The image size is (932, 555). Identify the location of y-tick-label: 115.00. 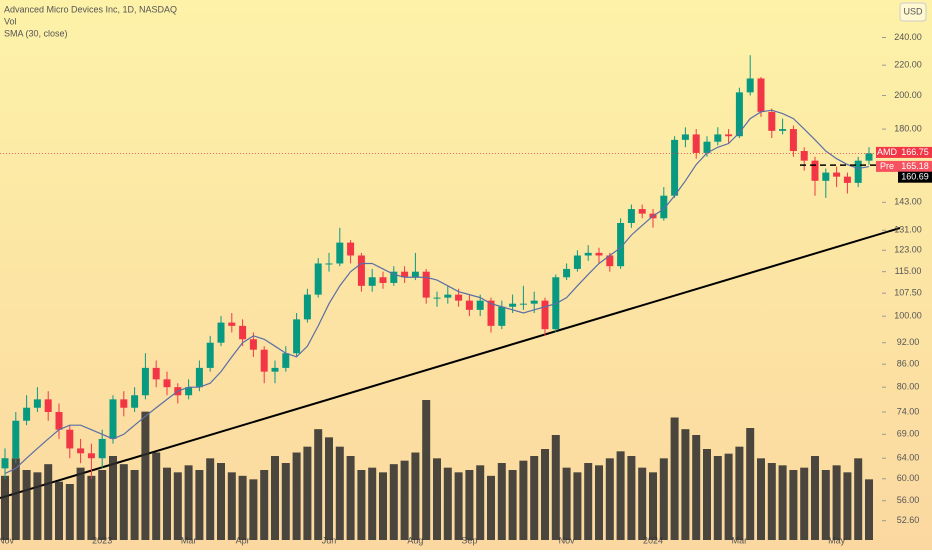
(908, 271).